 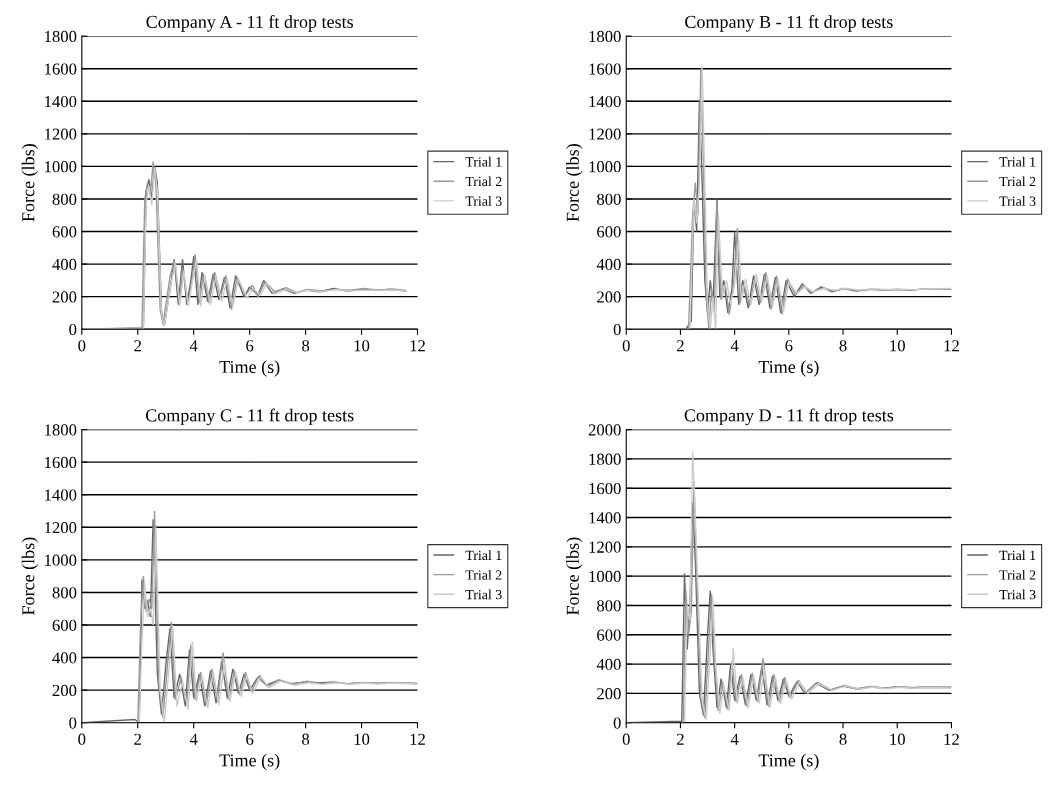 I want to click on chart-title: Company B - 11 ft drop tests, so click(x=789, y=23).